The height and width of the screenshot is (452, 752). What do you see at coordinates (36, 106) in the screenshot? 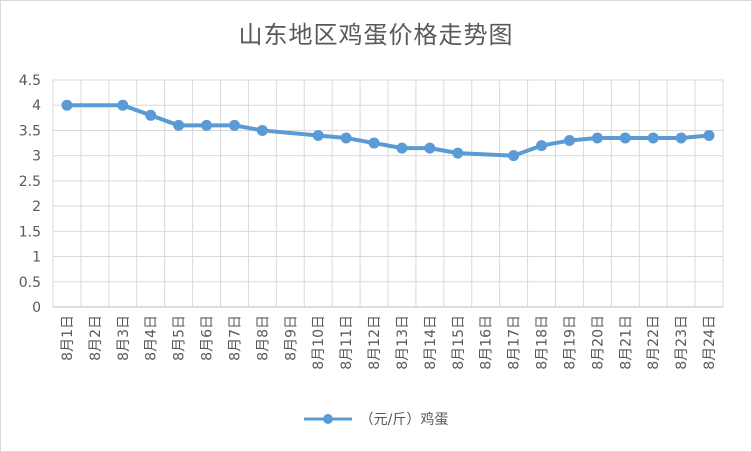
I see `y-tick-label: 4` at bounding box center [36, 106].